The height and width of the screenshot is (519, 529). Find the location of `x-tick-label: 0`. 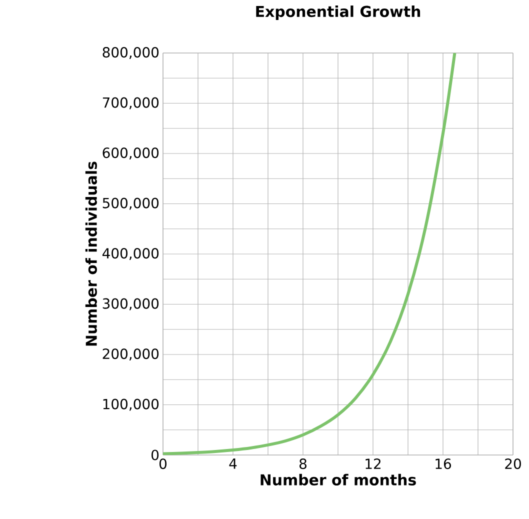

x-tick-label: 0 is located at coordinates (163, 464).